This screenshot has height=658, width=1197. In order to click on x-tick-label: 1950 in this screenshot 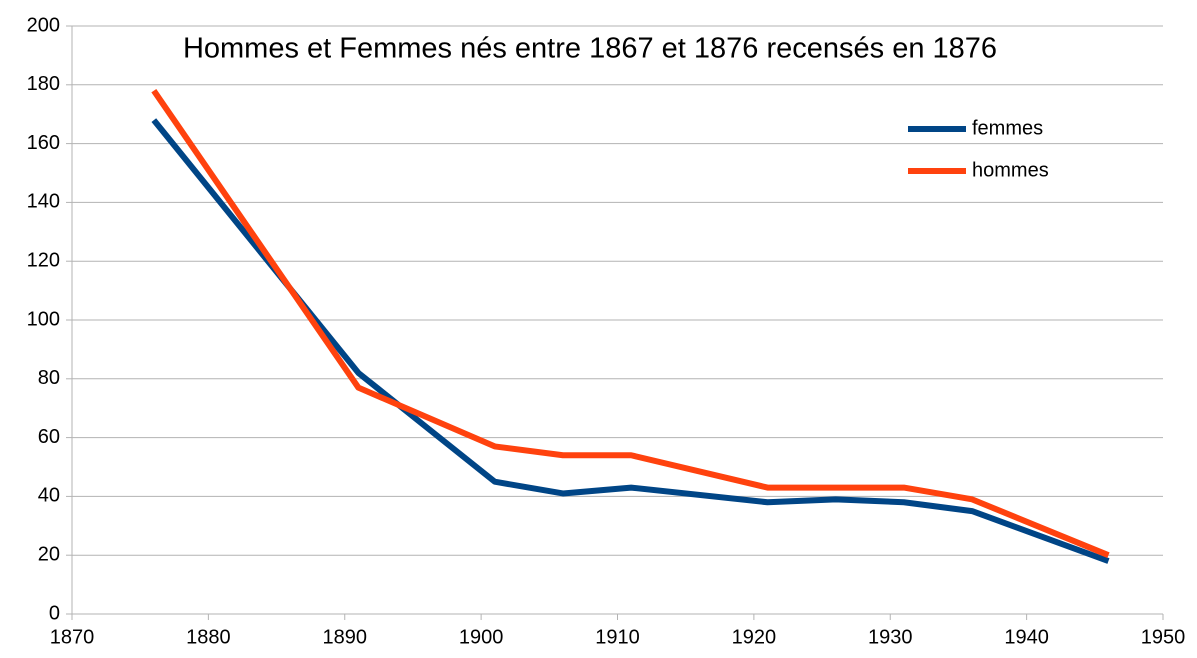, I will do `click(1163, 637)`.